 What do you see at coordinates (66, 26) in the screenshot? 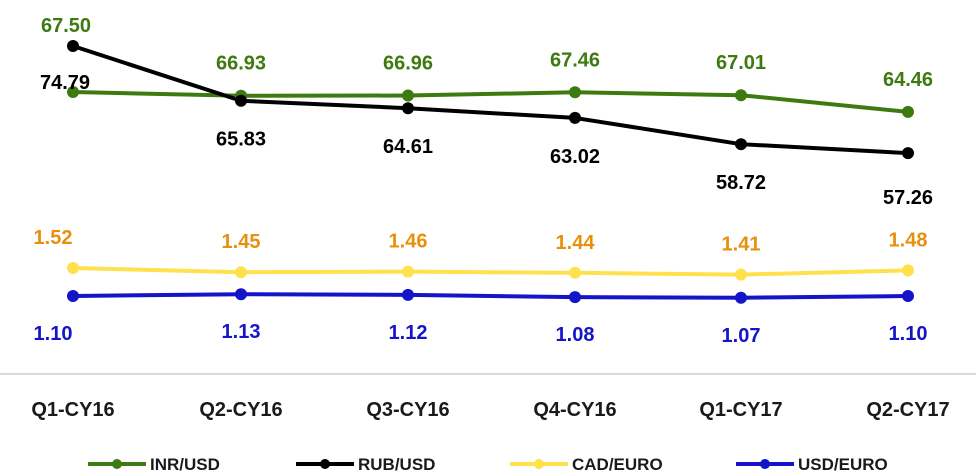
I see `data-label: 67.50` at bounding box center [66, 26].